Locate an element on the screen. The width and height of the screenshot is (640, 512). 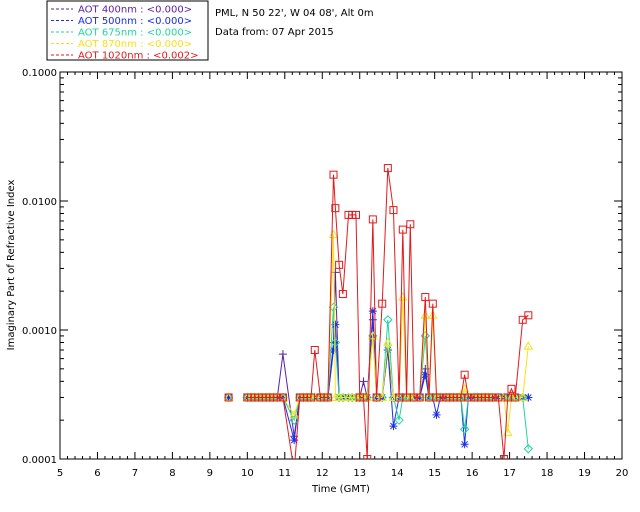
legend-entry: AOT 400nm : <0.000> is located at coordinates (121, 10).